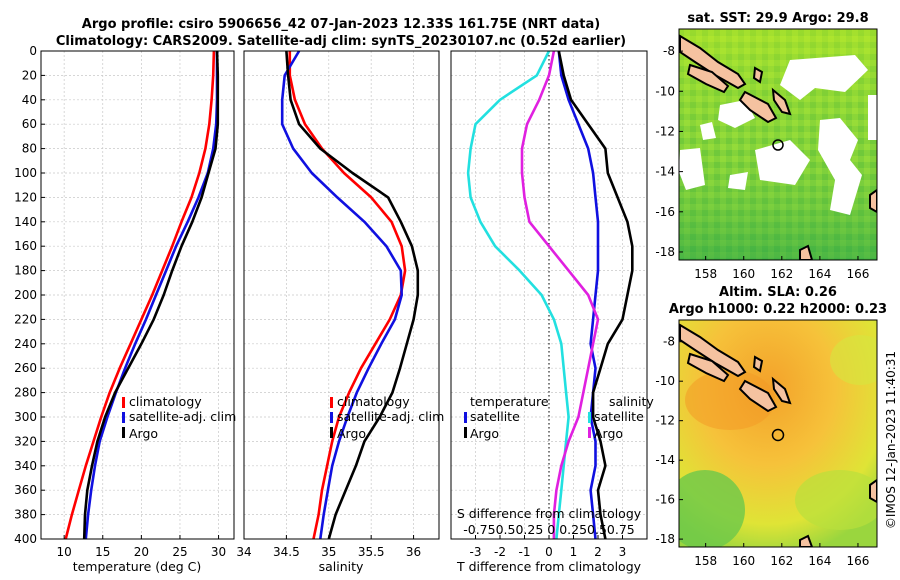  Describe the element at coordinates (778, 292) in the screenshot. I see `sla-map-title-line1: Altim. SLA: 0.26` at that location.